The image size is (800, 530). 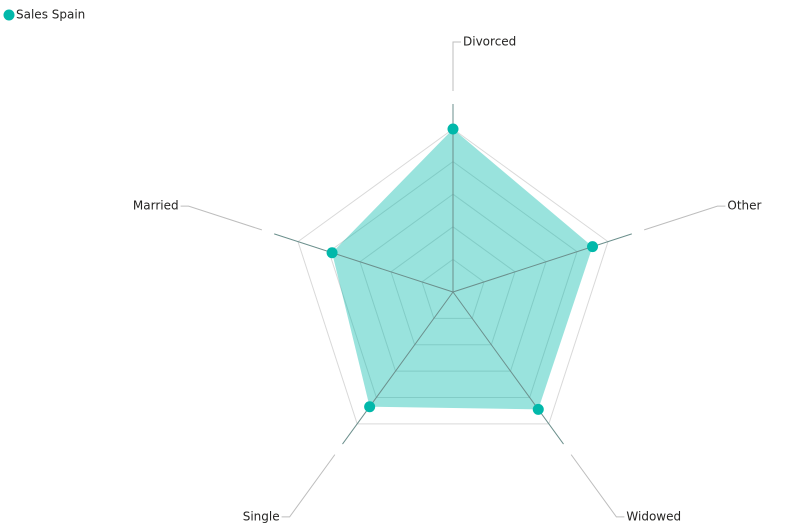 I want to click on category-label: Divorced, so click(x=489, y=42).